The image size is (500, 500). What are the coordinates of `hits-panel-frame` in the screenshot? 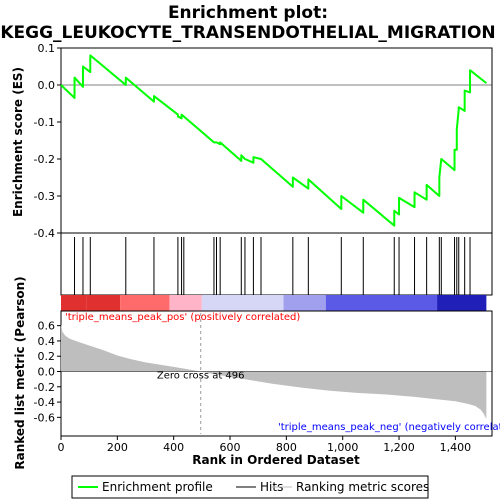 It's located at (276, 264).